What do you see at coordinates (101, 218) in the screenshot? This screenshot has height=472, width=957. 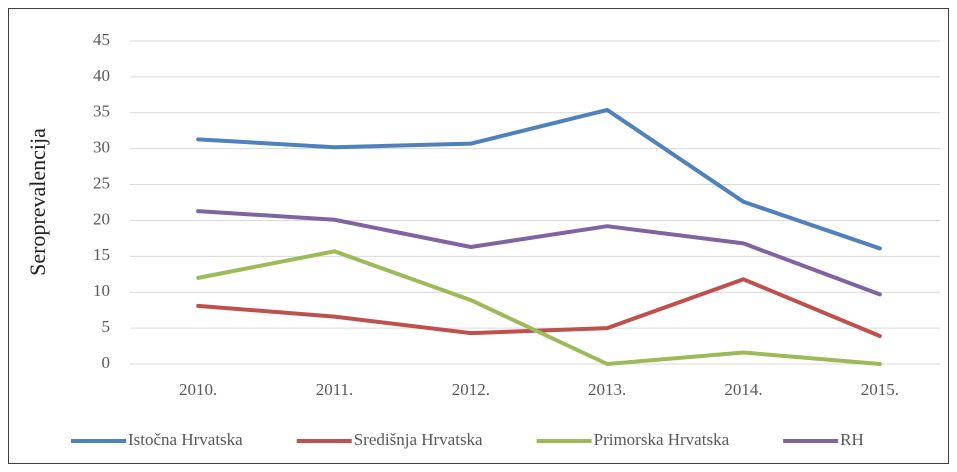 I see `y-tick-label: 20` at bounding box center [101, 218].